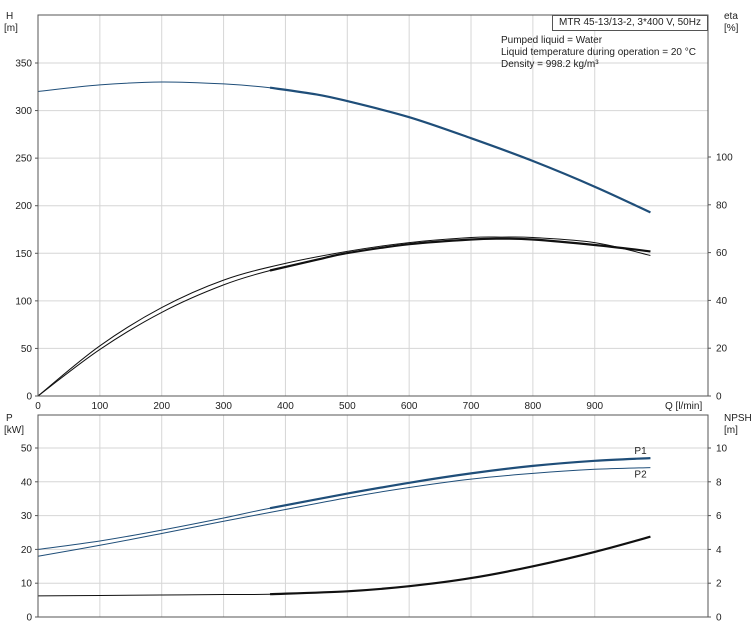 The width and height of the screenshot is (756, 637). Describe the element at coordinates (27, 482) in the screenshot. I see `left-tick-label: 40` at that location.